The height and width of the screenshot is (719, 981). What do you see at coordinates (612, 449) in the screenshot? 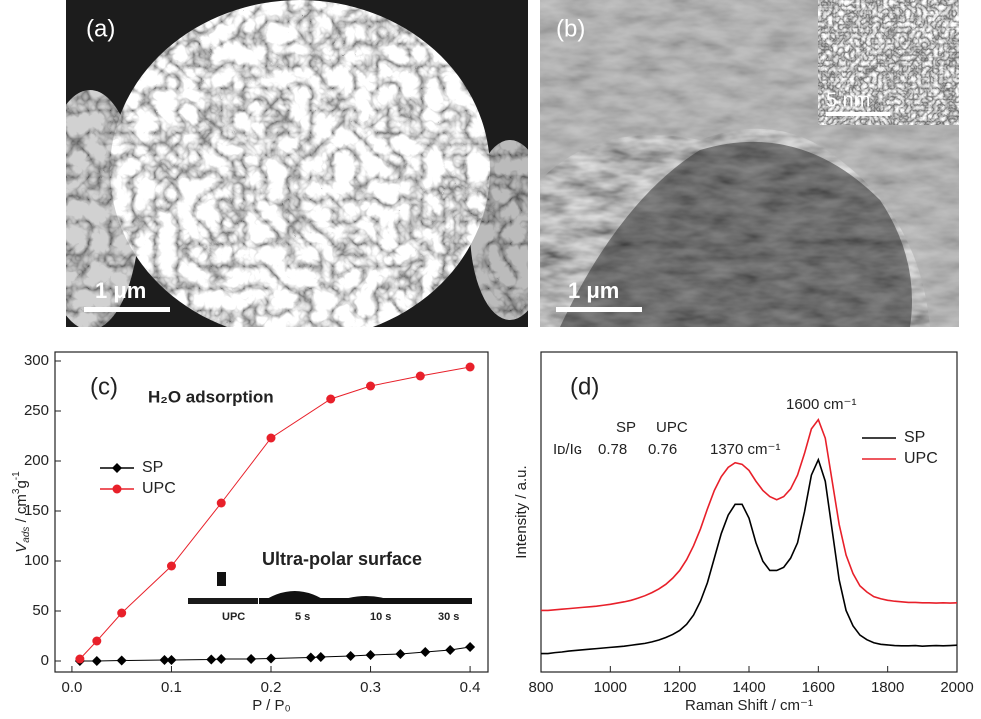
I see `table-value: 0.78` at bounding box center [612, 449].